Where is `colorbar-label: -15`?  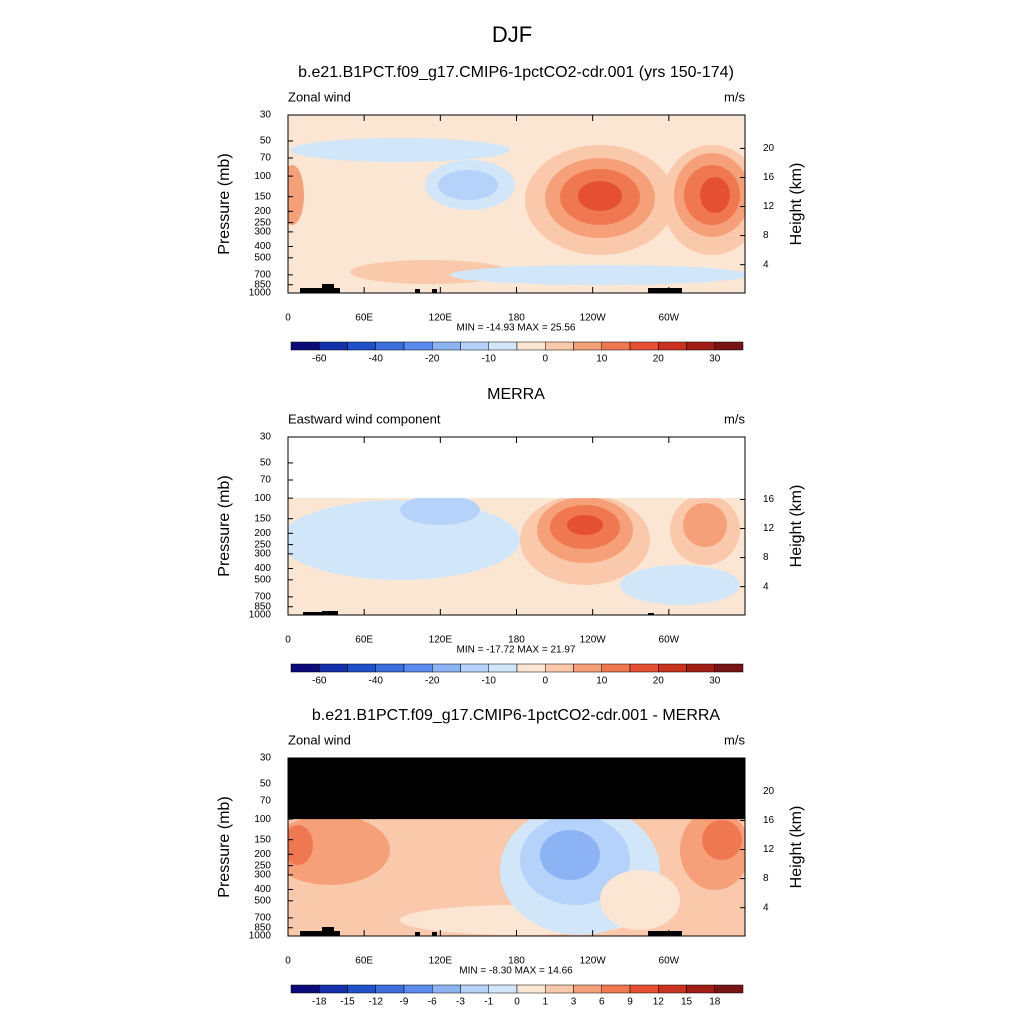 colorbar-label: -15 is located at coordinates (347, 1002).